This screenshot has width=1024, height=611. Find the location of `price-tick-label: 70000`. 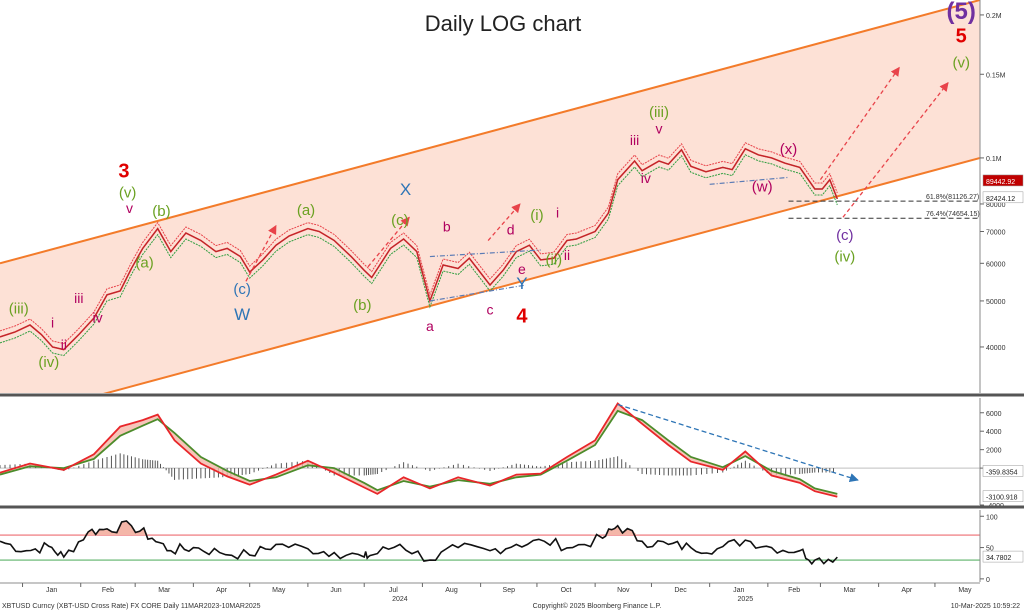

price-tick-label: 70000 is located at coordinates (996, 233).